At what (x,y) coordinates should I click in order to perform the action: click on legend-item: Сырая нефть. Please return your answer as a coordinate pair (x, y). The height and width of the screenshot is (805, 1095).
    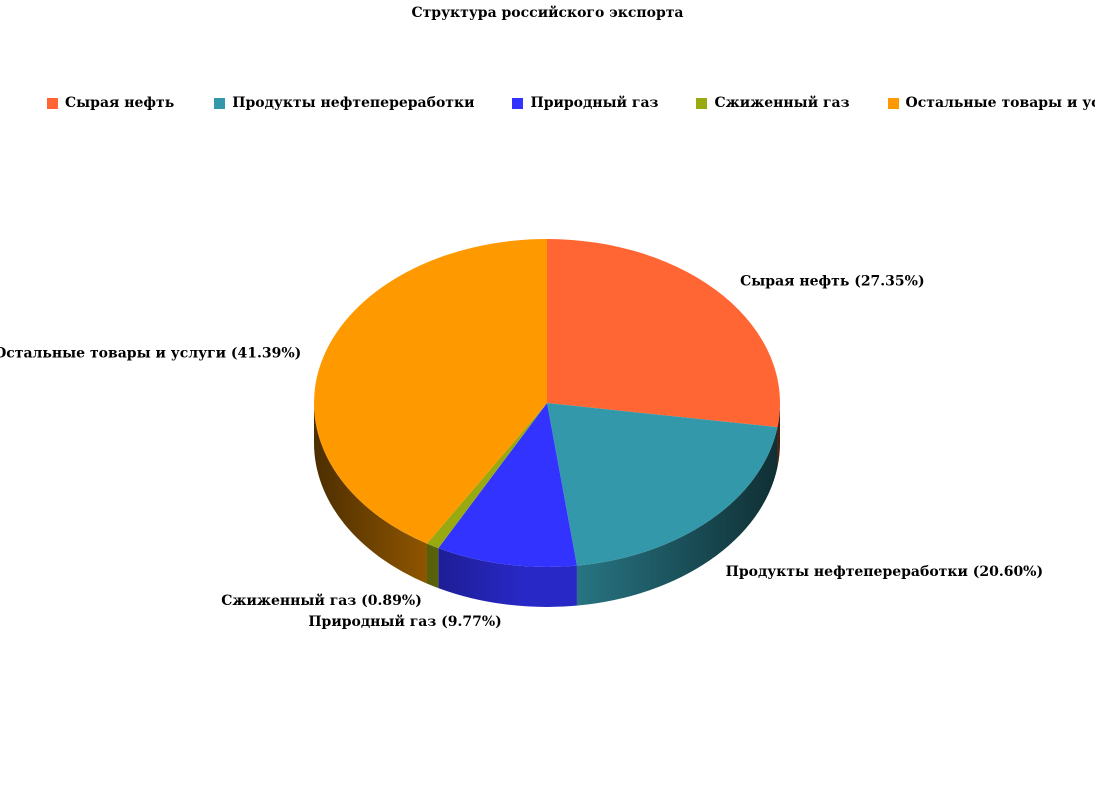
    Looking at the image, I should click on (110, 103).